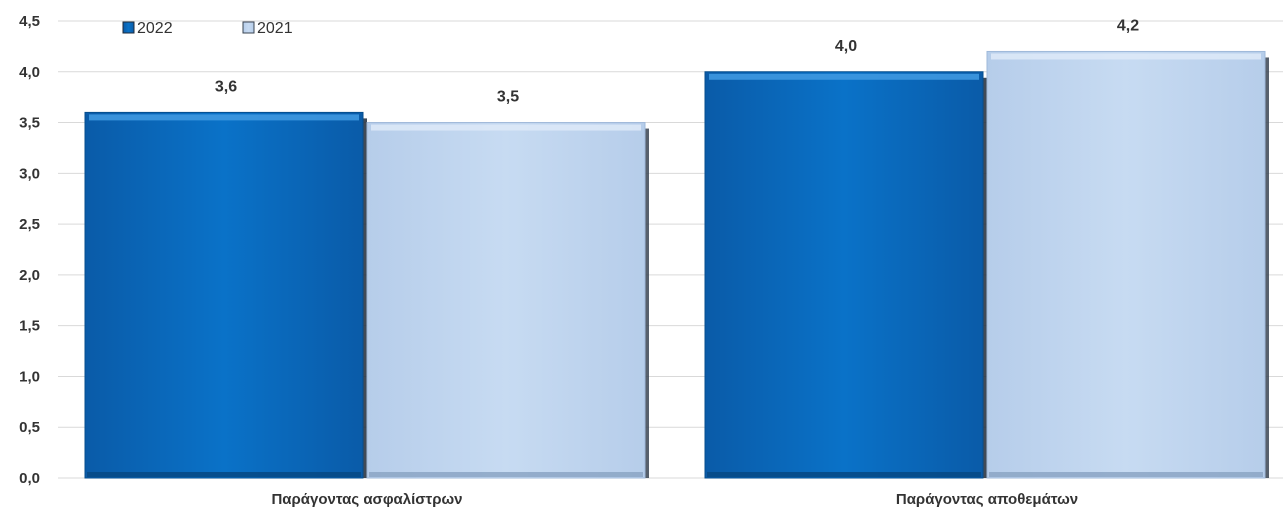 This screenshot has width=1283, height=520. What do you see at coordinates (275, 28) in the screenshot?
I see `legend-label: 2021` at bounding box center [275, 28].